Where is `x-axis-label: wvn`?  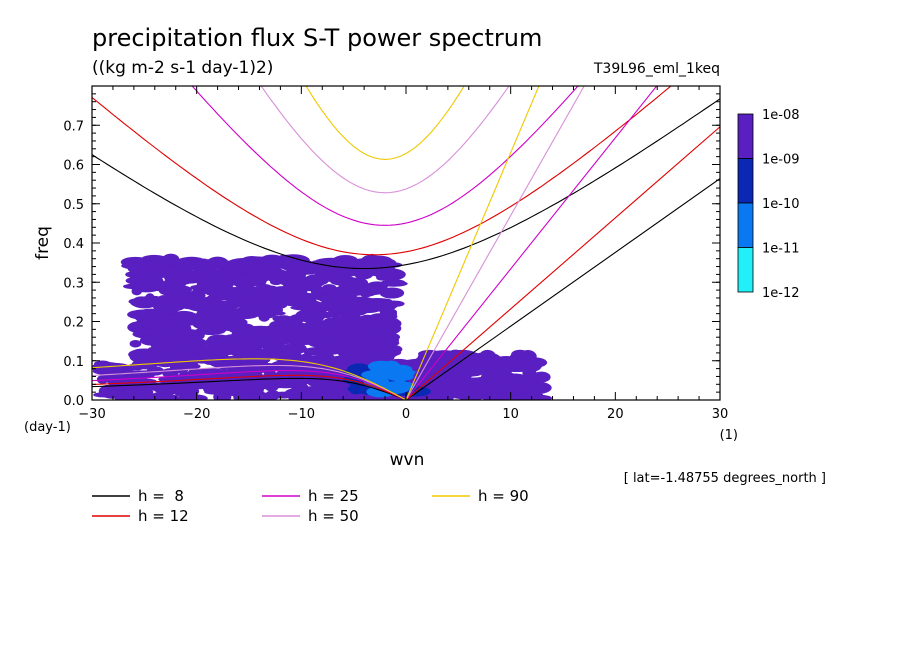 x-axis-label: wvn is located at coordinates (407, 460).